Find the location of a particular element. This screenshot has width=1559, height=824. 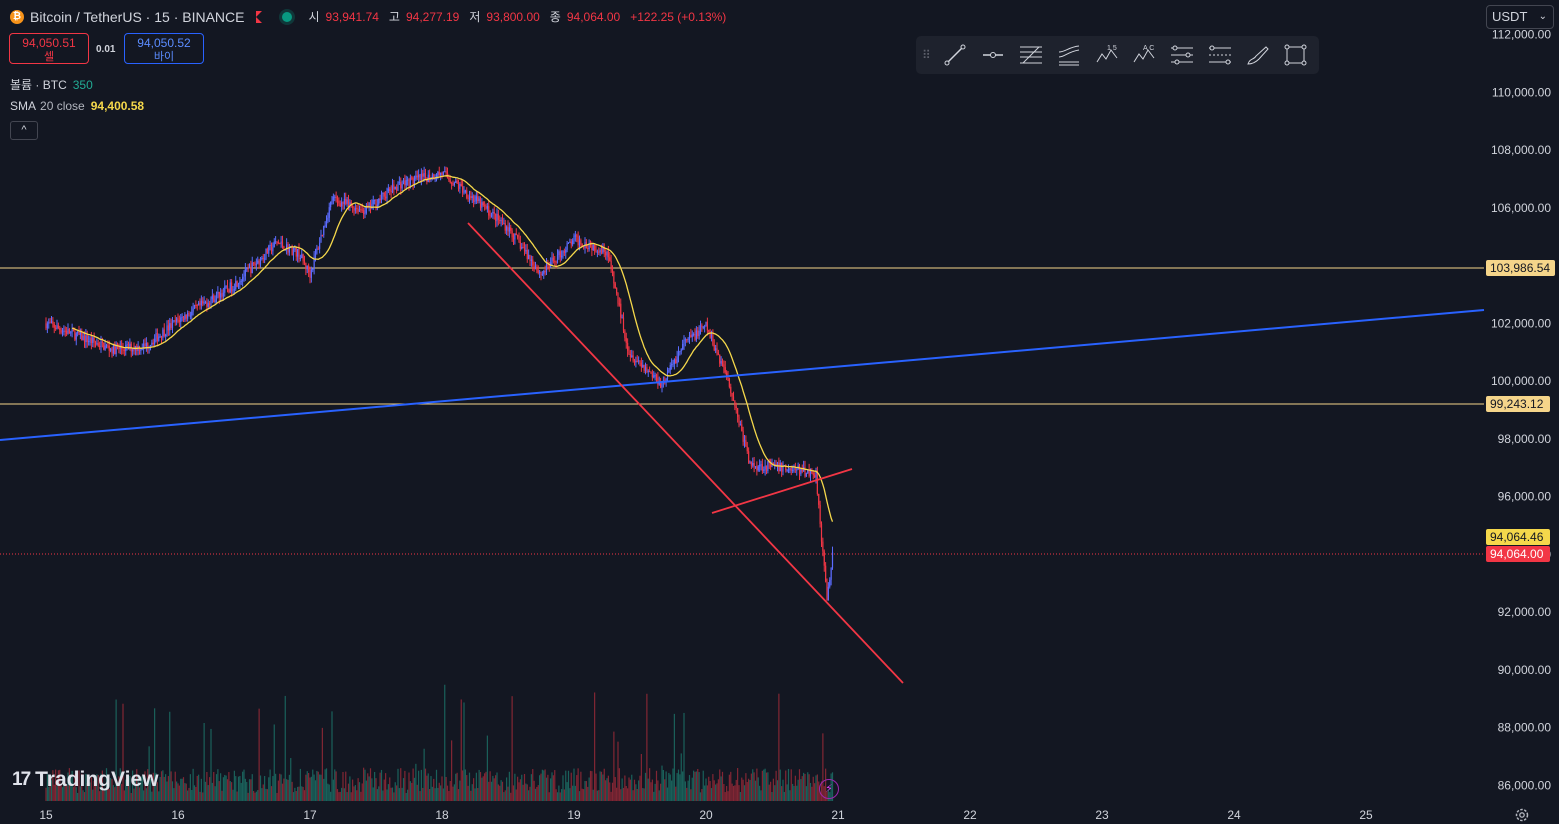

price-tick-label: 92,000.00 is located at coordinates (1525, 612).